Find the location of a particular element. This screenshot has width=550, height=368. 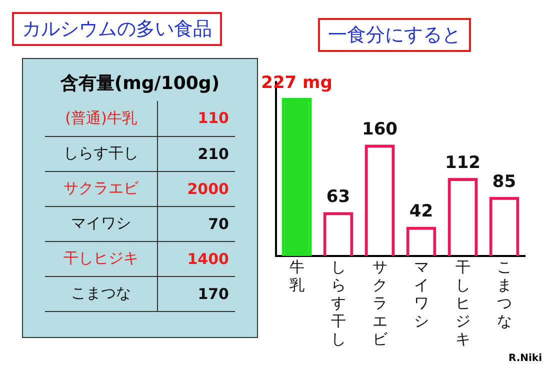

data-label: 160 is located at coordinates (380, 130).